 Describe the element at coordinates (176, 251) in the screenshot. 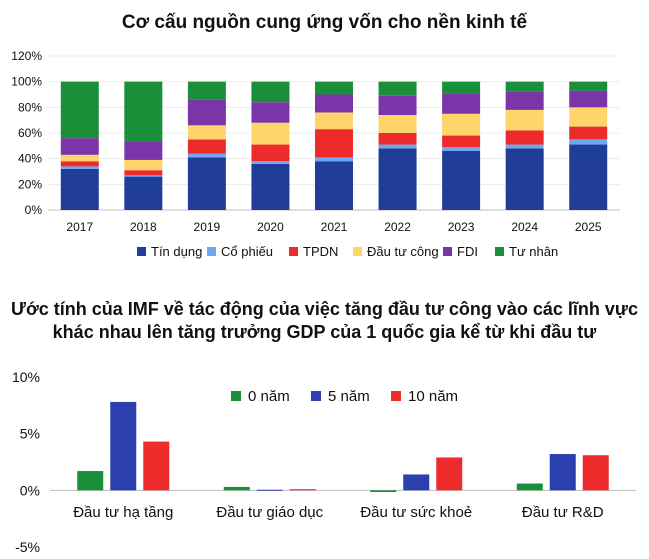

I see `legend-label: Tín dụng` at that location.